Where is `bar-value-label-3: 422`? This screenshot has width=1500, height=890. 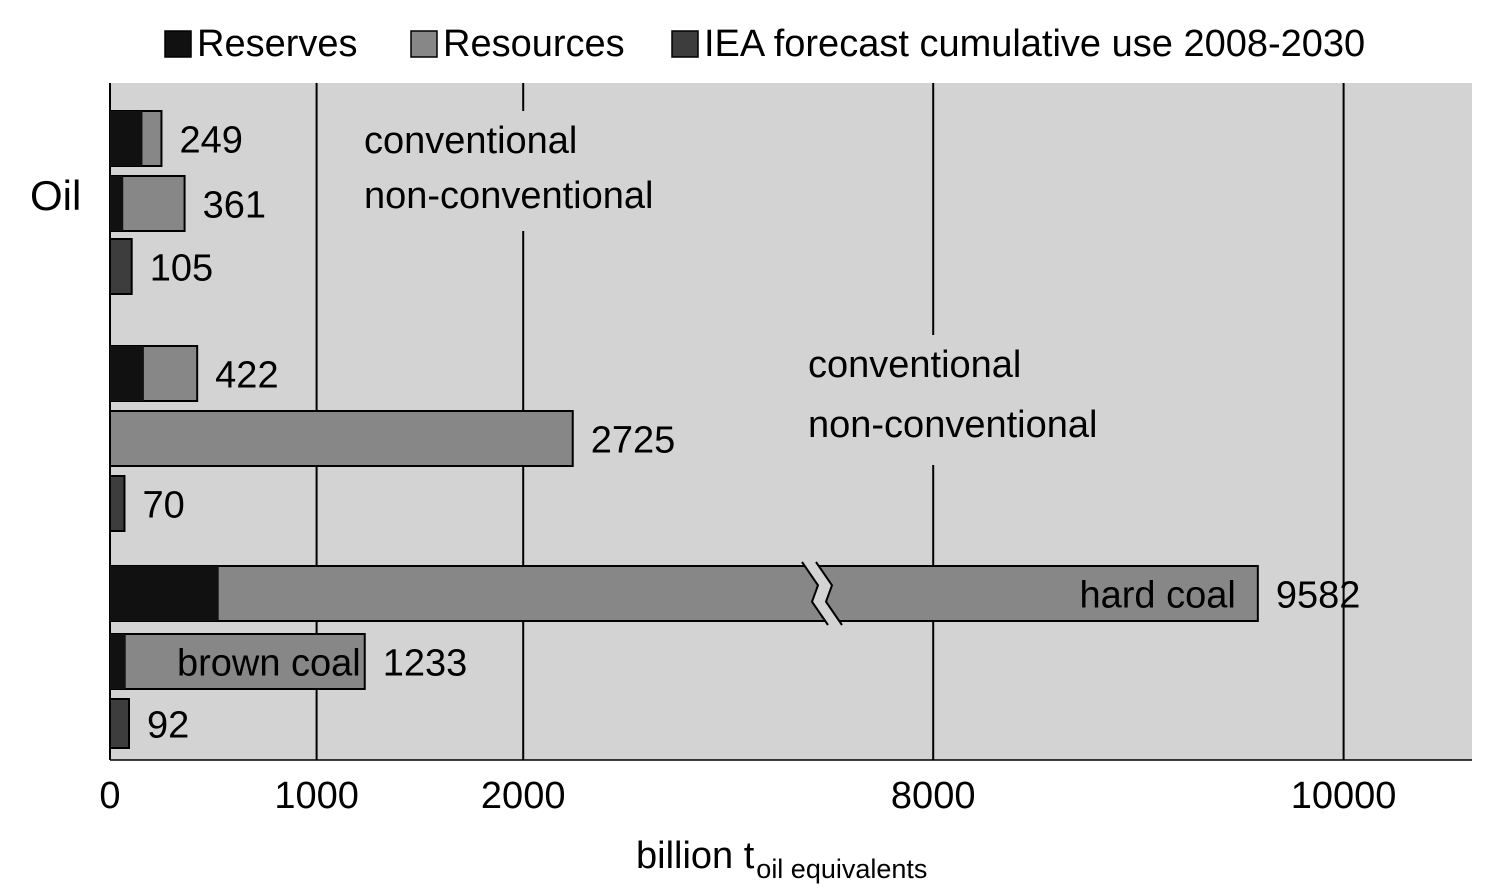
bar-value-label-3: 422 is located at coordinates (246, 376).